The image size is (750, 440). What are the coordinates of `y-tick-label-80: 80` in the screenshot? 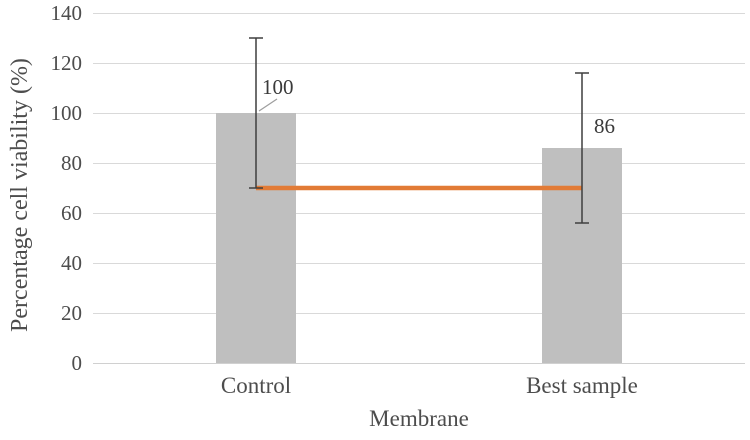 It's located at (71, 163).